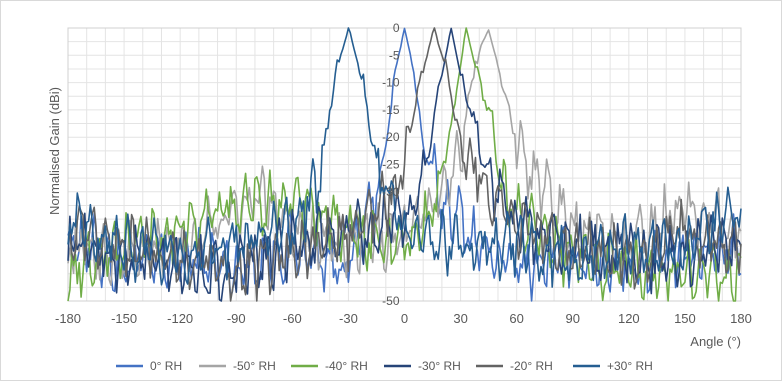 This screenshot has width=782, height=385. Describe the element at coordinates (516, 318) in the screenshot. I see `x-tick-label: 60` at that location.